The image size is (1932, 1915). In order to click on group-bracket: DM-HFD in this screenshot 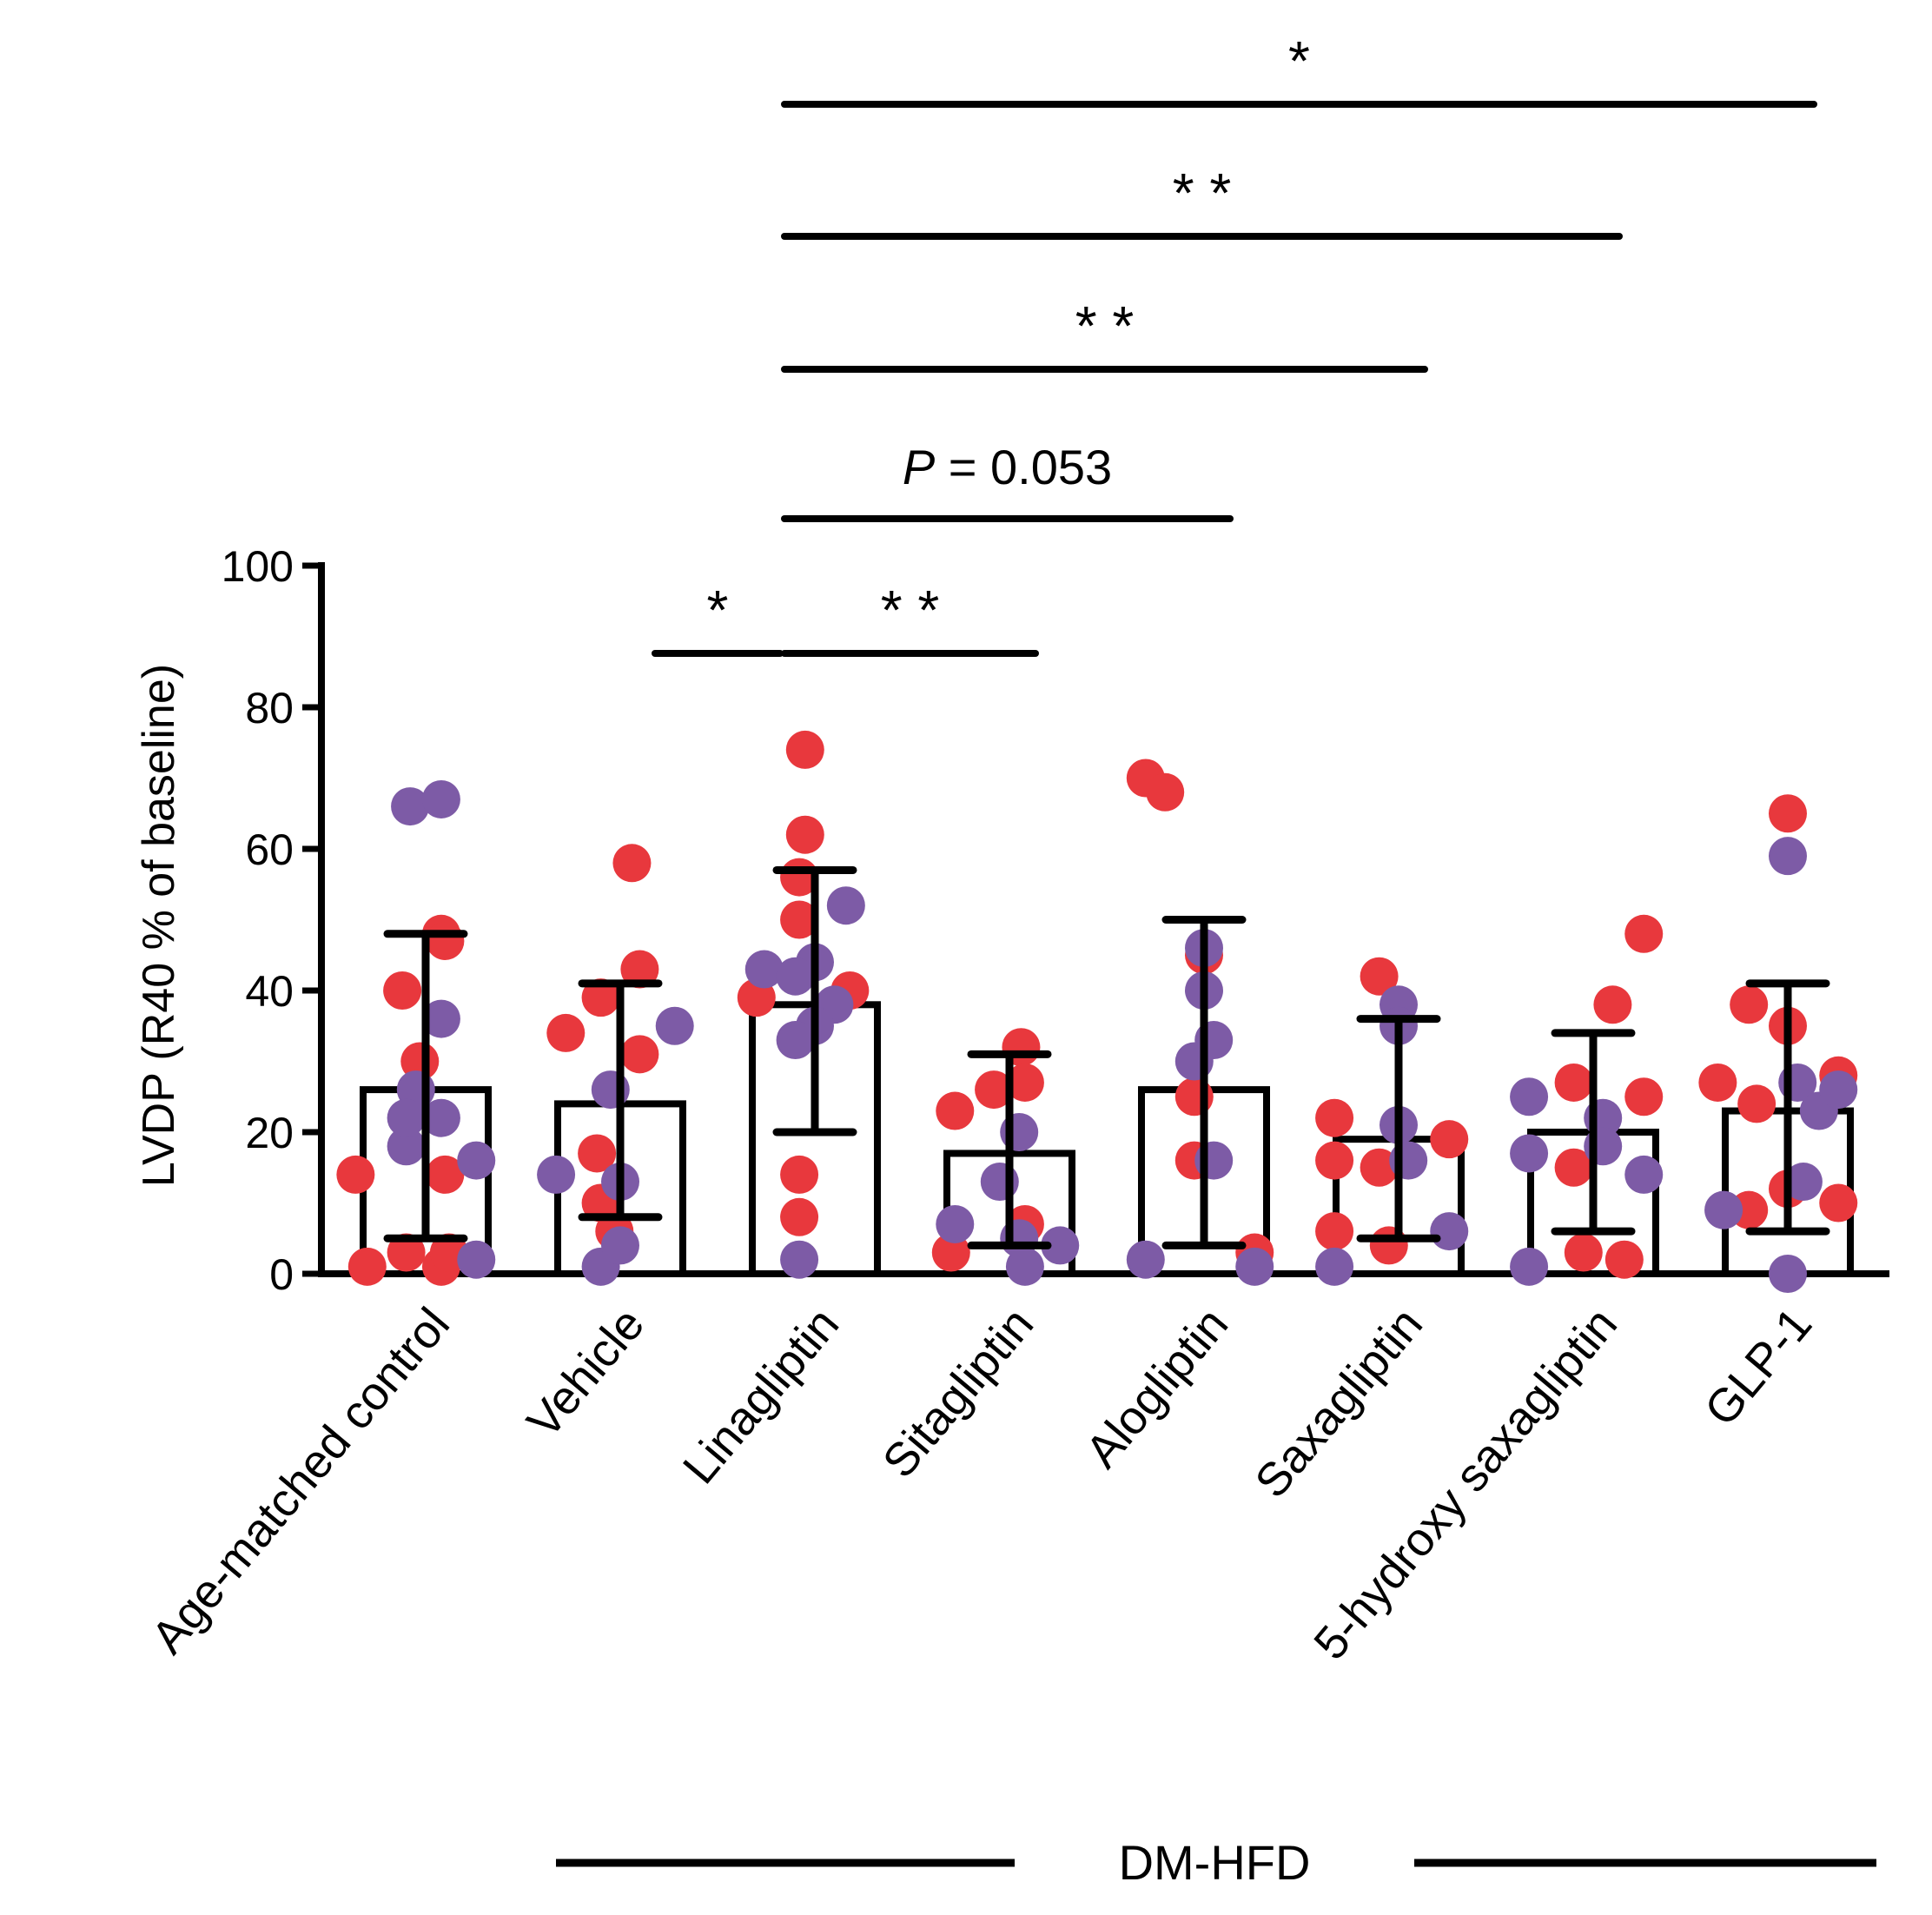, I will do `click(1216, 1862)`.